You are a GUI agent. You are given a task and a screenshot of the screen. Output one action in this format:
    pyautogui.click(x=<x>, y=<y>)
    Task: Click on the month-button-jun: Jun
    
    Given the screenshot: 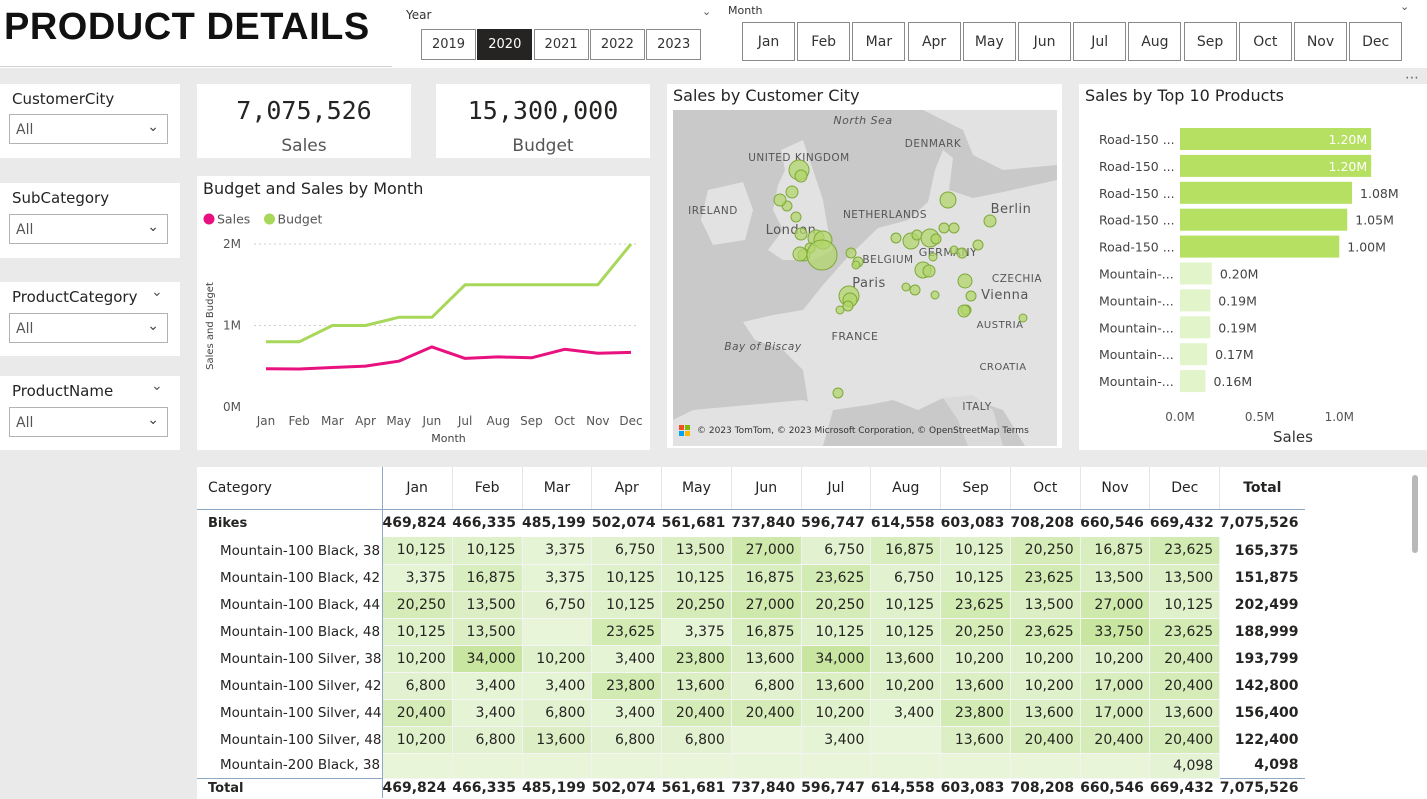 What is the action you would take?
    pyautogui.click(x=1044, y=41)
    